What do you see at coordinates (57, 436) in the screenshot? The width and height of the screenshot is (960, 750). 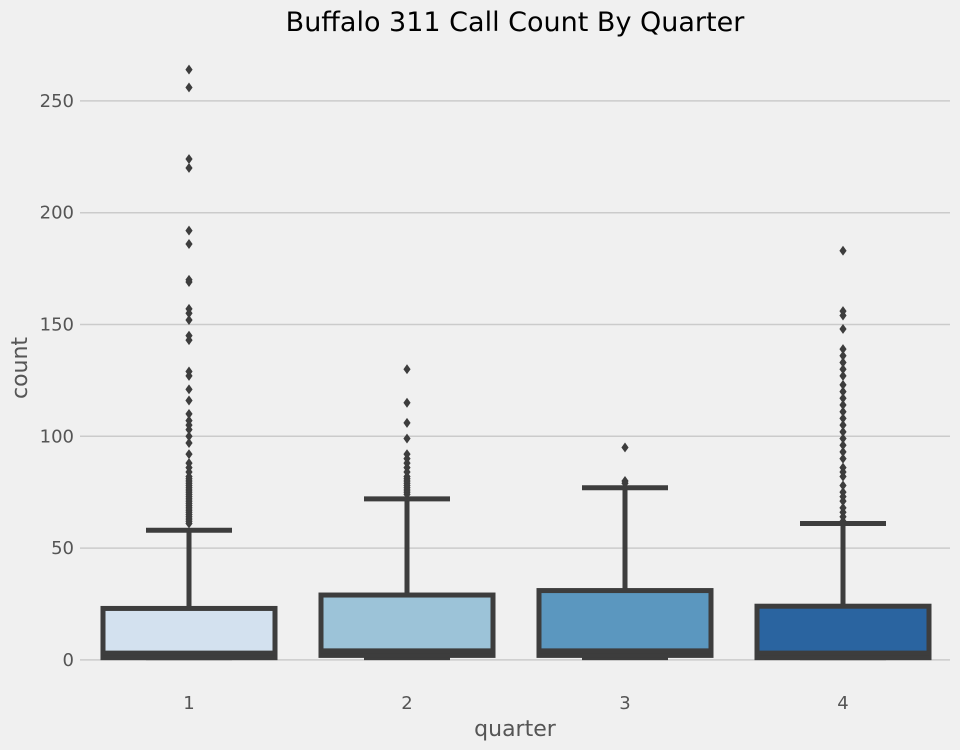 I see `y-tick-label: 100` at bounding box center [57, 436].